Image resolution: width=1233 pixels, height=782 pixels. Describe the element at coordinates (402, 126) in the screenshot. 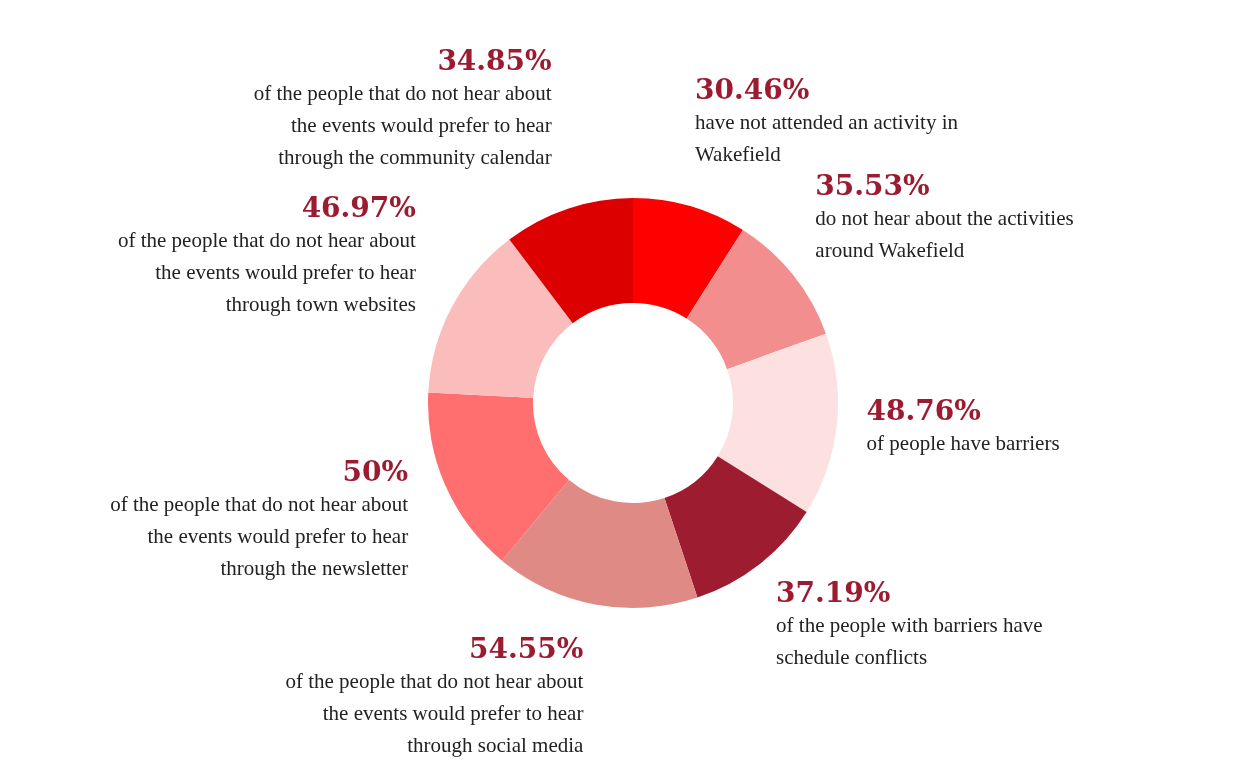

I see `slice-label: of the people that do not hear about the events would prefer to hear through the community calendar` at that location.